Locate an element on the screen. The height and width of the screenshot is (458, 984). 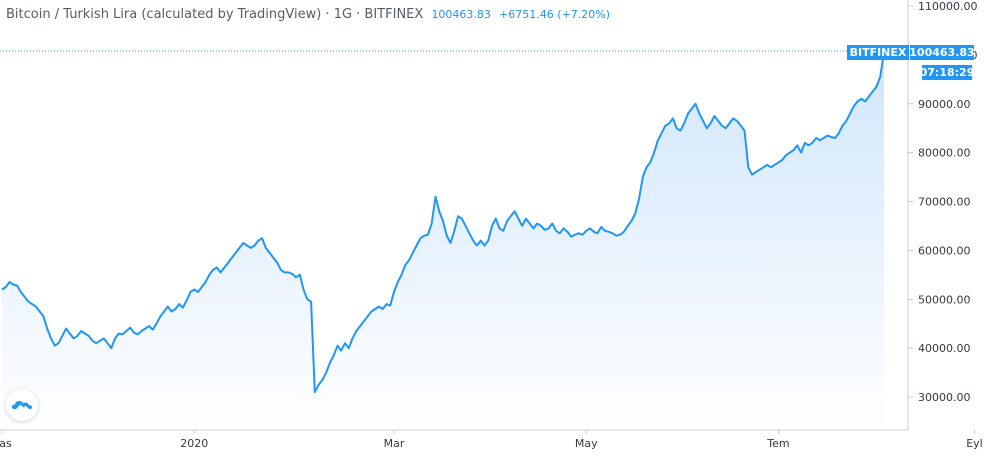
x-tick-label: Tem is located at coordinates (777, 443).